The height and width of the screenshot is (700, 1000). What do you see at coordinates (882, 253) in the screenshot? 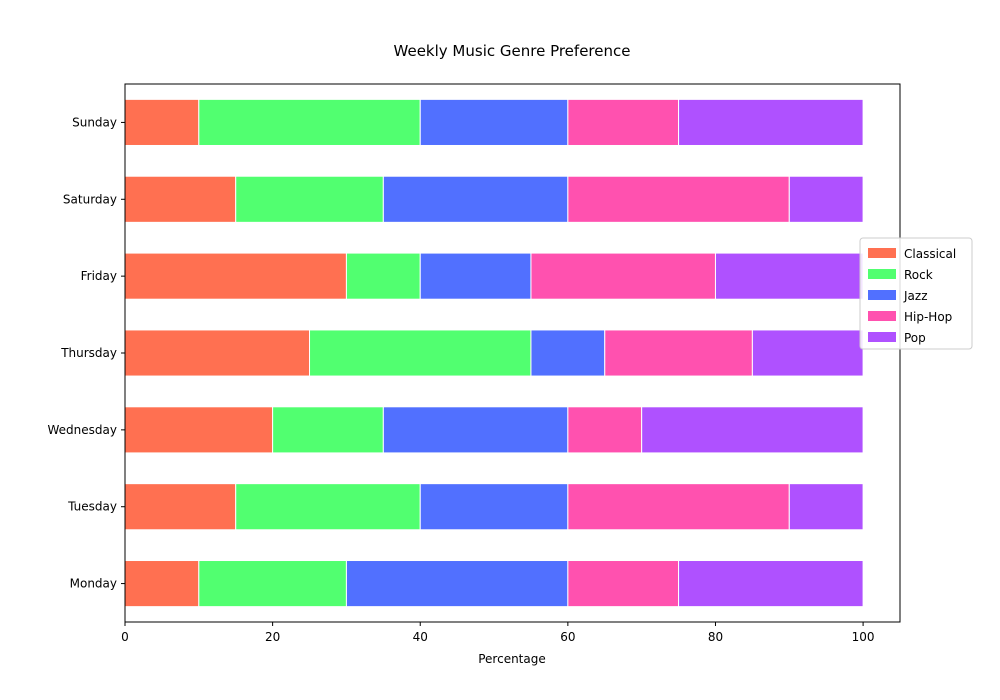
I see `legend-swatch-classical` at bounding box center [882, 253].